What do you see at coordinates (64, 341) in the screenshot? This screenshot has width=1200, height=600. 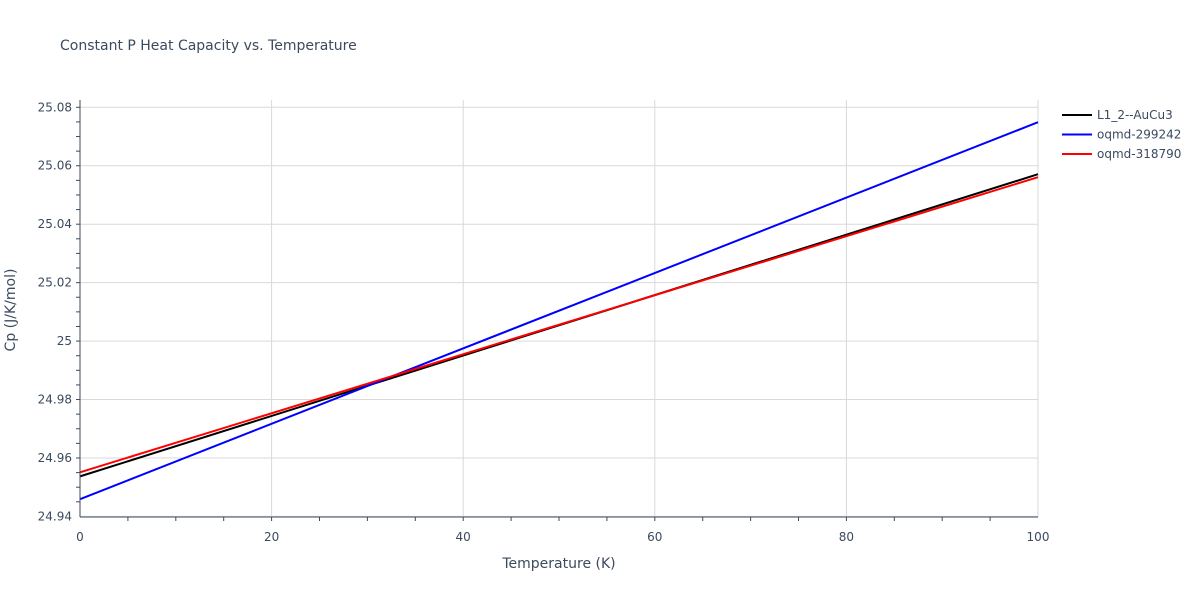 I see `y-tick-label: 25` at bounding box center [64, 341].